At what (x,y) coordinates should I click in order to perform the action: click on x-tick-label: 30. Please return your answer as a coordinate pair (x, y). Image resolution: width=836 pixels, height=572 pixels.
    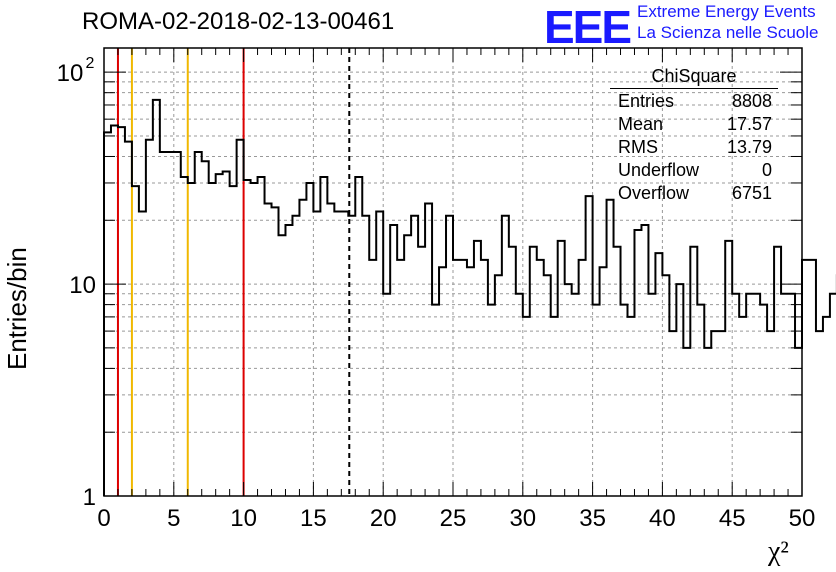
    Looking at the image, I should click on (522, 518).